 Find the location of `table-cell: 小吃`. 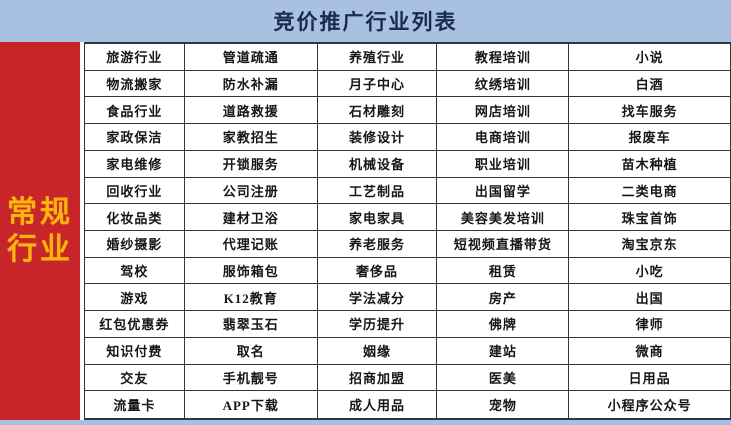

table-cell: 小吃 is located at coordinates (650, 271).